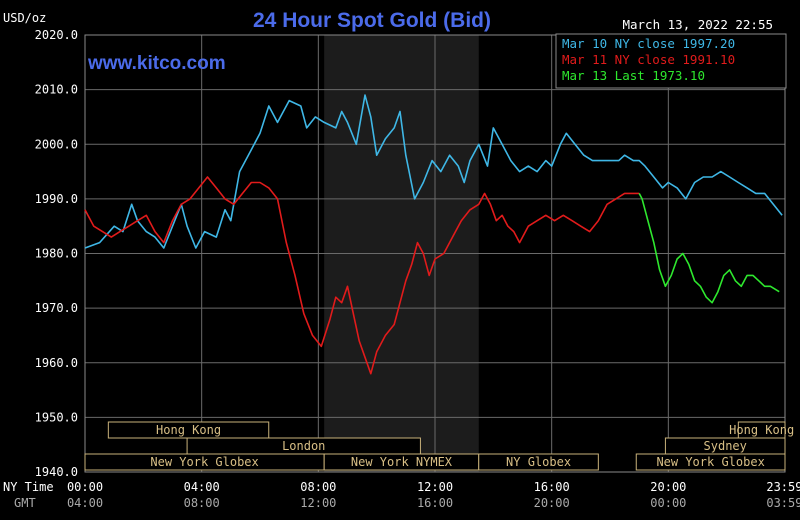 This screenshot has height=520, width=800. What do you see at coordinates (725, 446) in the screenshot?
I see `session-label: Sydney` at bounding box center [725, 446].